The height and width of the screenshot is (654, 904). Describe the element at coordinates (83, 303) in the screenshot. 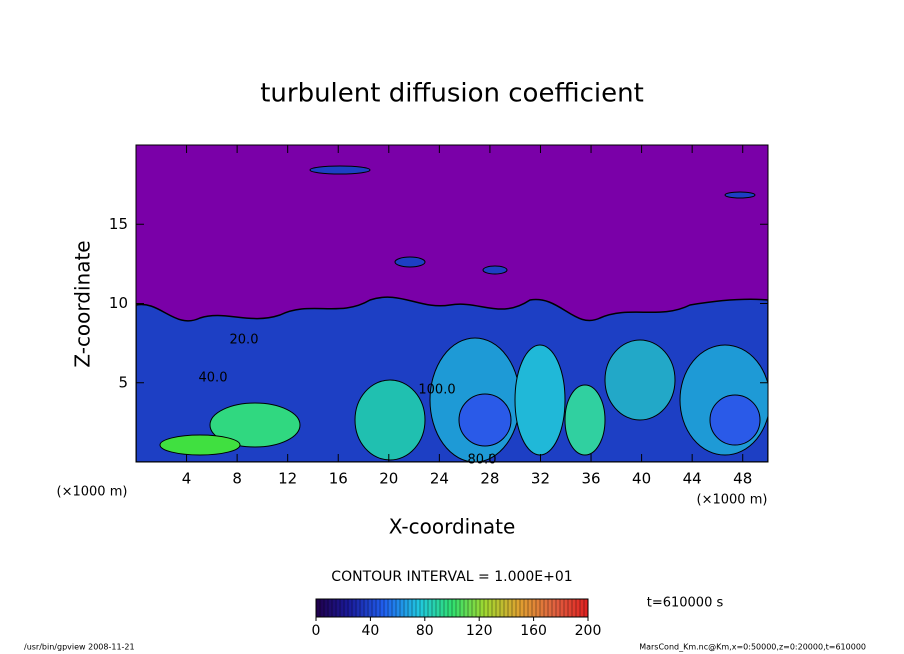

I see `y-axis-label: Z-coordinate` at that location.